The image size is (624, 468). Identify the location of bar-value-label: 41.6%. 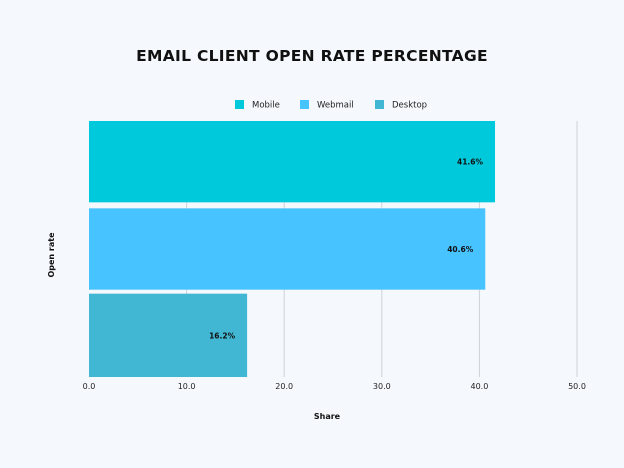
(470, 162).